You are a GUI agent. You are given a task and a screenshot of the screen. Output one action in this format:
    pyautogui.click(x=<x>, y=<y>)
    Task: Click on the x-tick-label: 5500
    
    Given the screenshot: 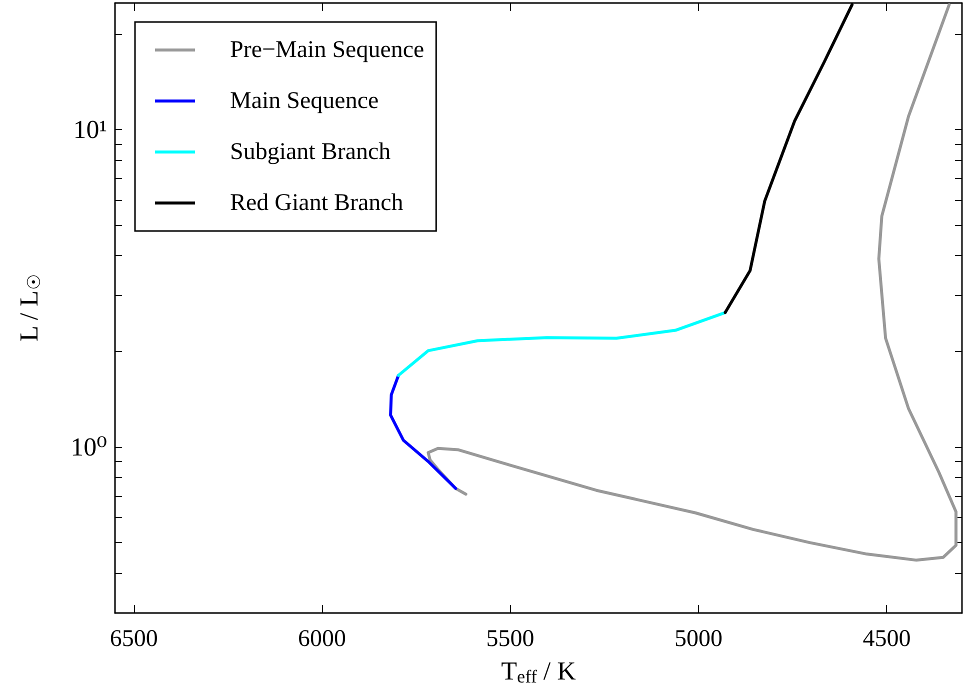 What is the action you would take?
    pyautogui.click(x=510, y=639)
    